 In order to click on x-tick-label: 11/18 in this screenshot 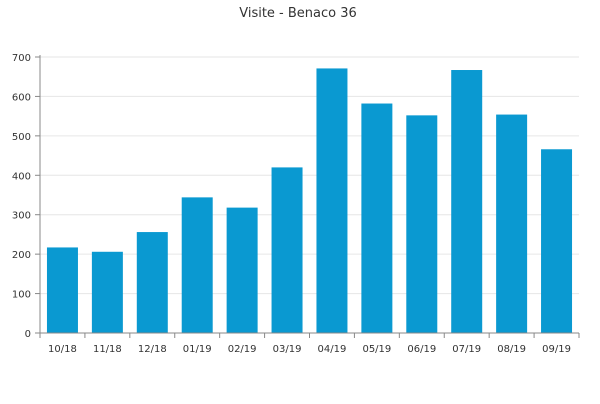, I will do `click(107, 349)`.